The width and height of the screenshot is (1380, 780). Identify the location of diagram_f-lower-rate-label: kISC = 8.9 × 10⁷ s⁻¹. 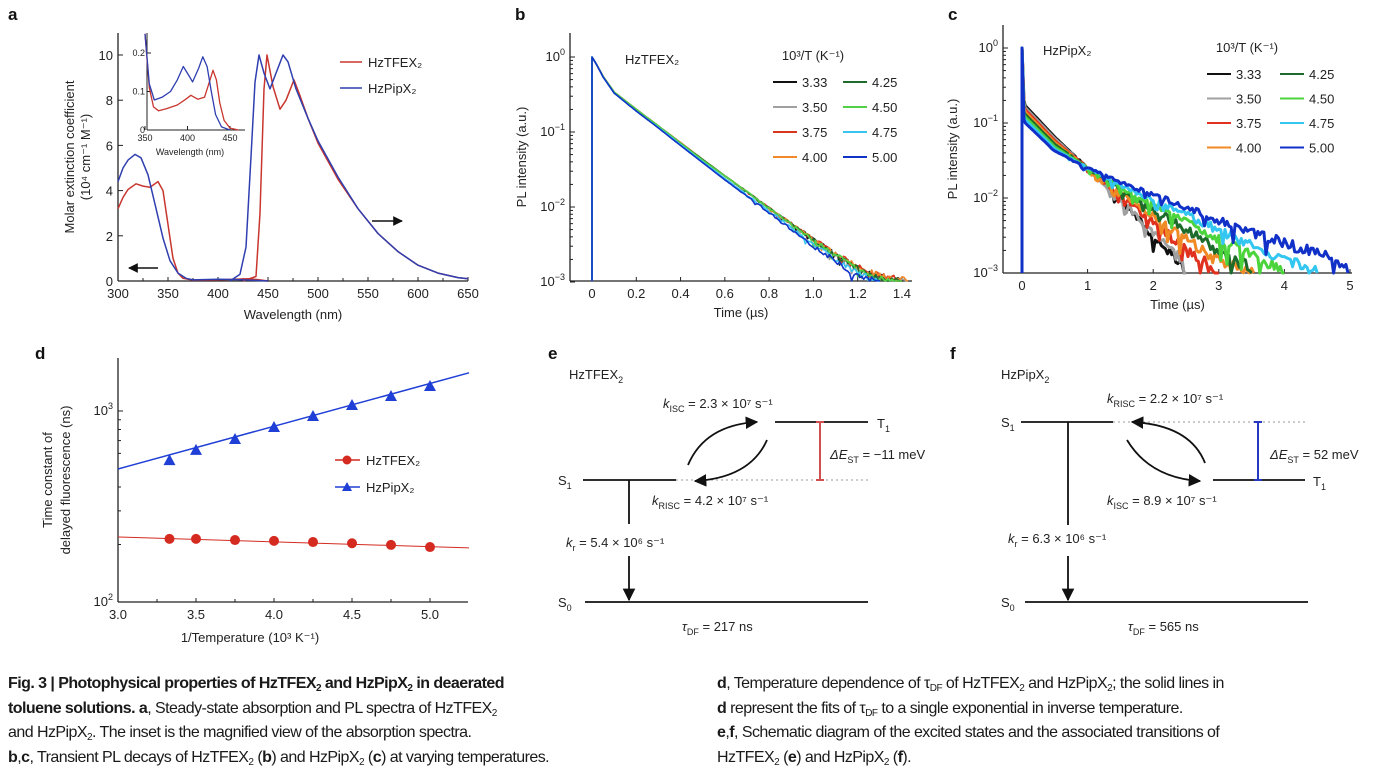
(1162, 502).